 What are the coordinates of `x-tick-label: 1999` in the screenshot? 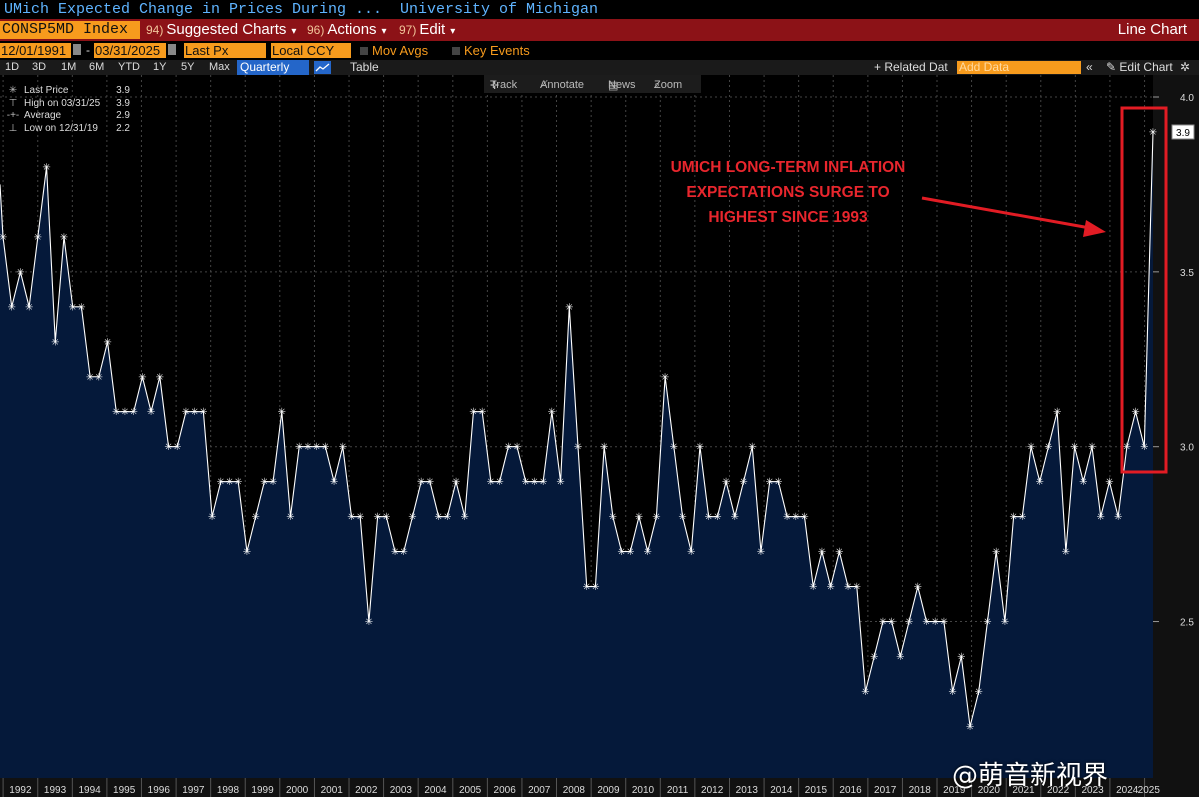 It's located at (262, 790).